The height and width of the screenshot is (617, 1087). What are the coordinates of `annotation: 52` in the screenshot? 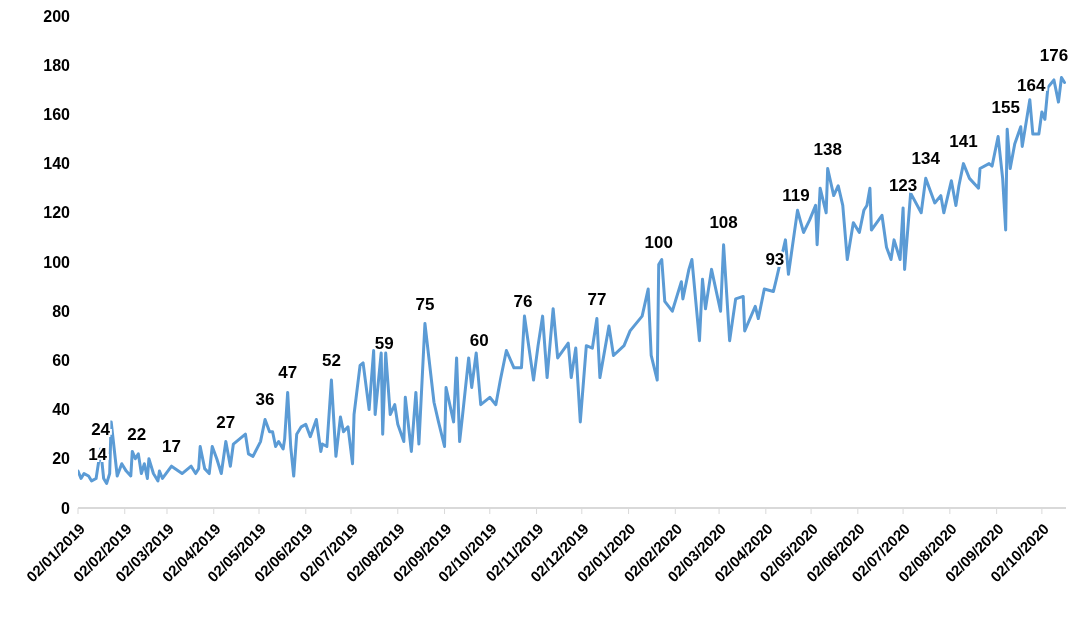 It's located at (331, 361).